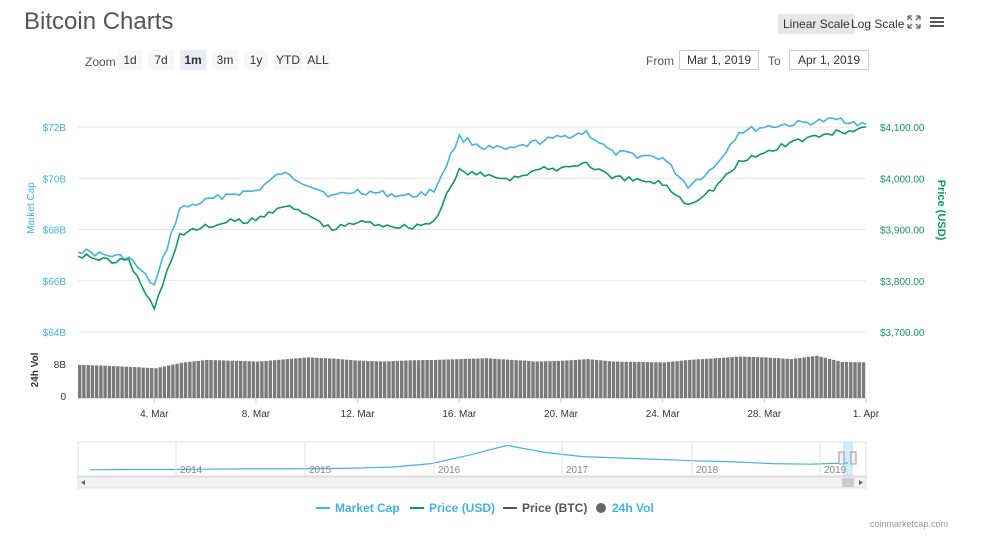  I want to click on navigator-scrollbar-thumb, so click(848, 482).